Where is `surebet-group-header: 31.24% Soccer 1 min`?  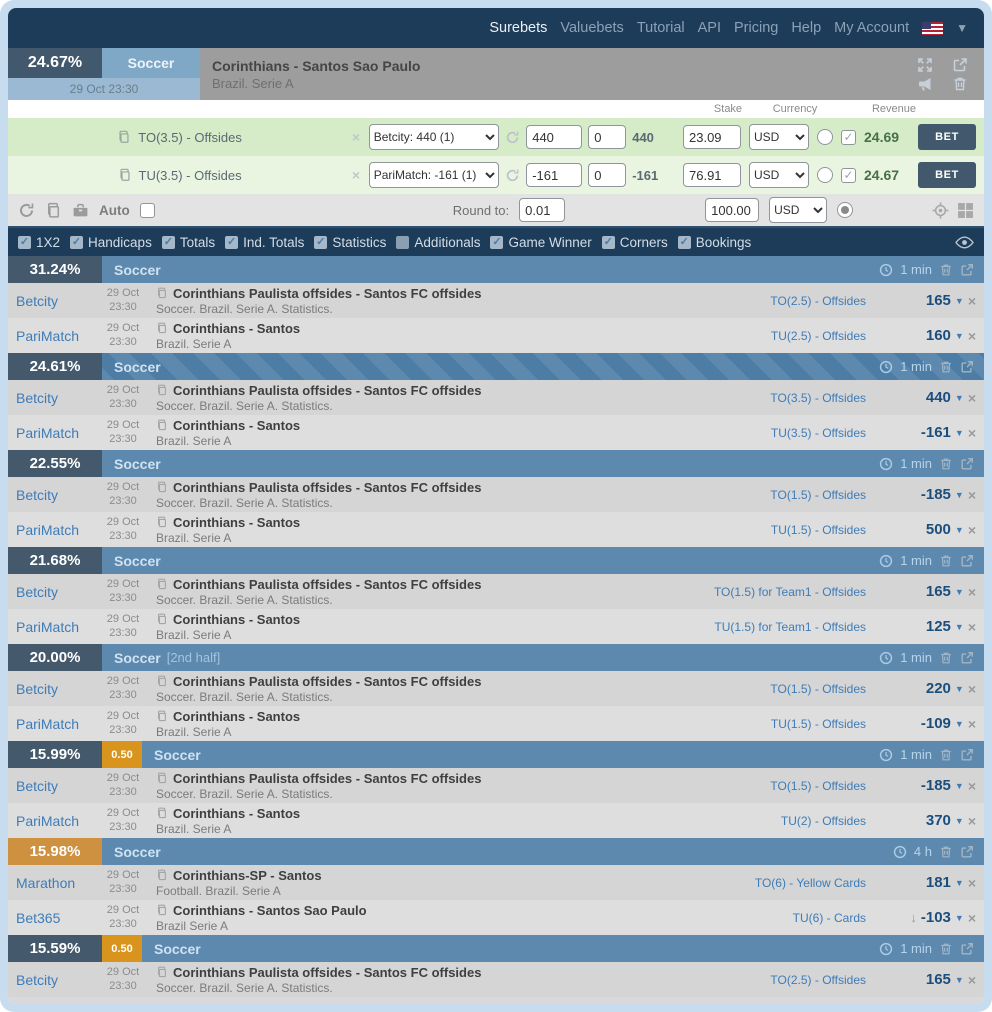
surebet-group-header: 31.24% Soccer 1 min is located at coordinates (496, 269).